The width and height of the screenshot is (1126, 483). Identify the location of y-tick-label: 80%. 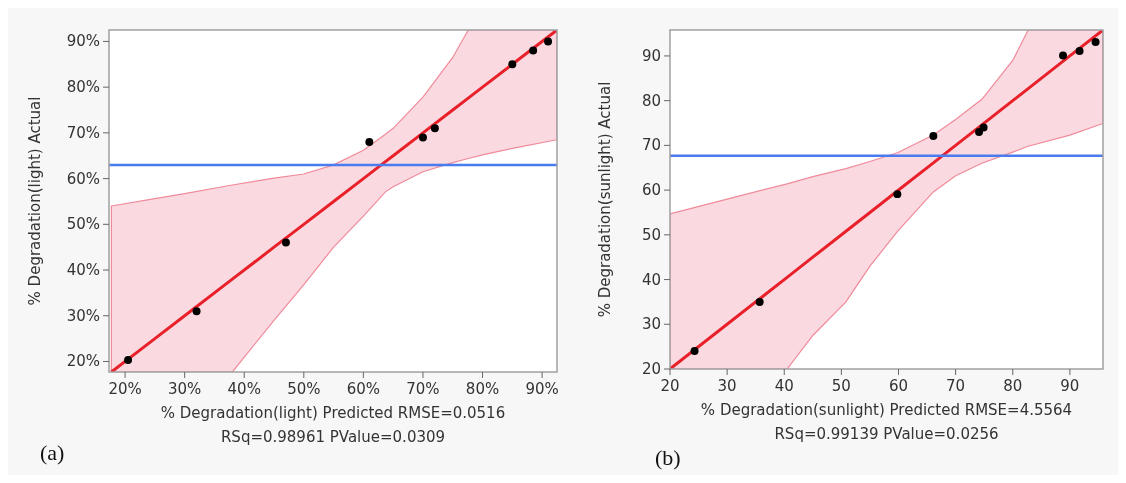
(83, 87).